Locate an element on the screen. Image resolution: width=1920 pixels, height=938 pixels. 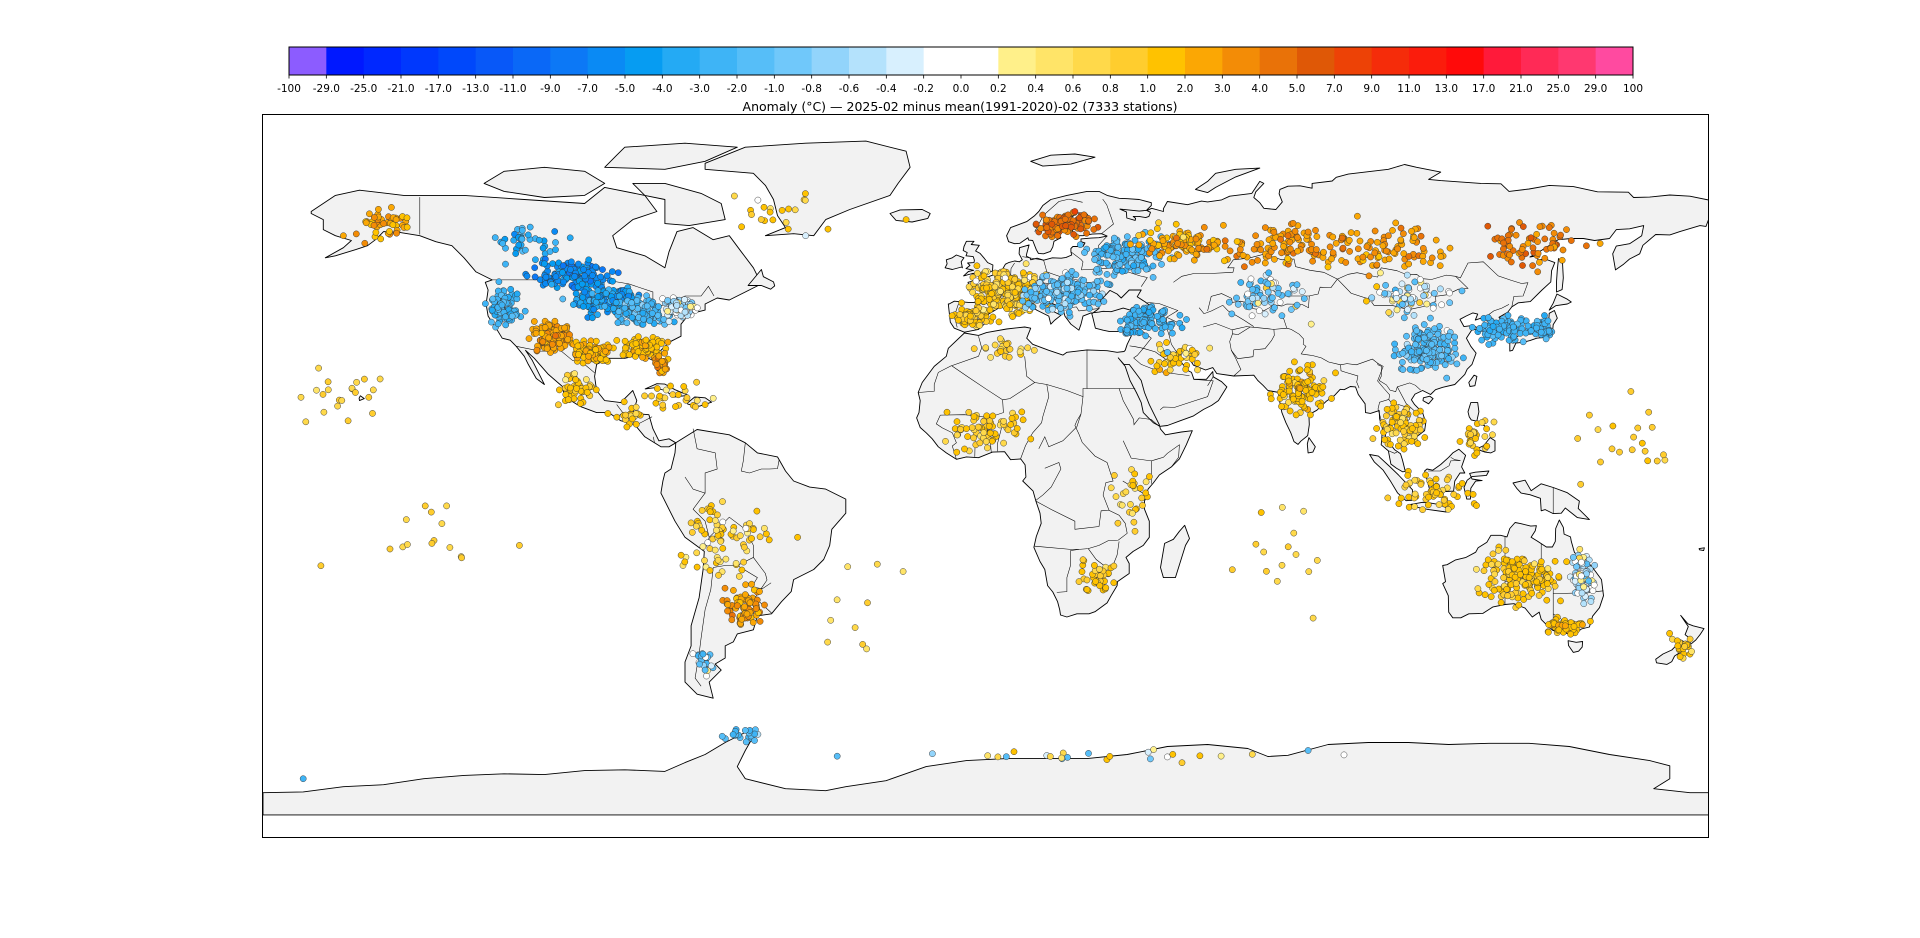
colorbar-tick-label: 0.2 is located at coordinates (998, 89).